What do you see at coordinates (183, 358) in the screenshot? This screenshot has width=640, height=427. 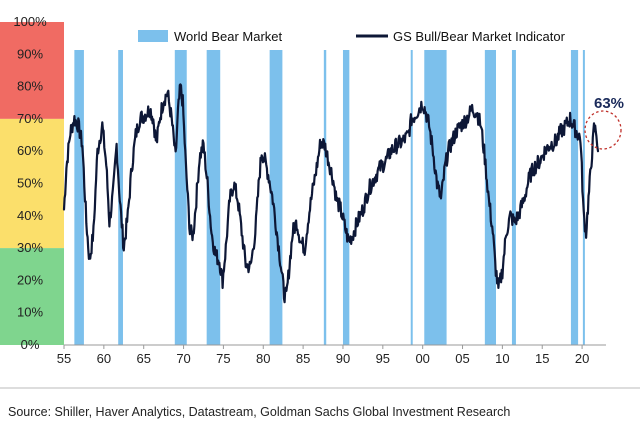 I see `x-tick-3: 70` at bounding box center [183, 358].